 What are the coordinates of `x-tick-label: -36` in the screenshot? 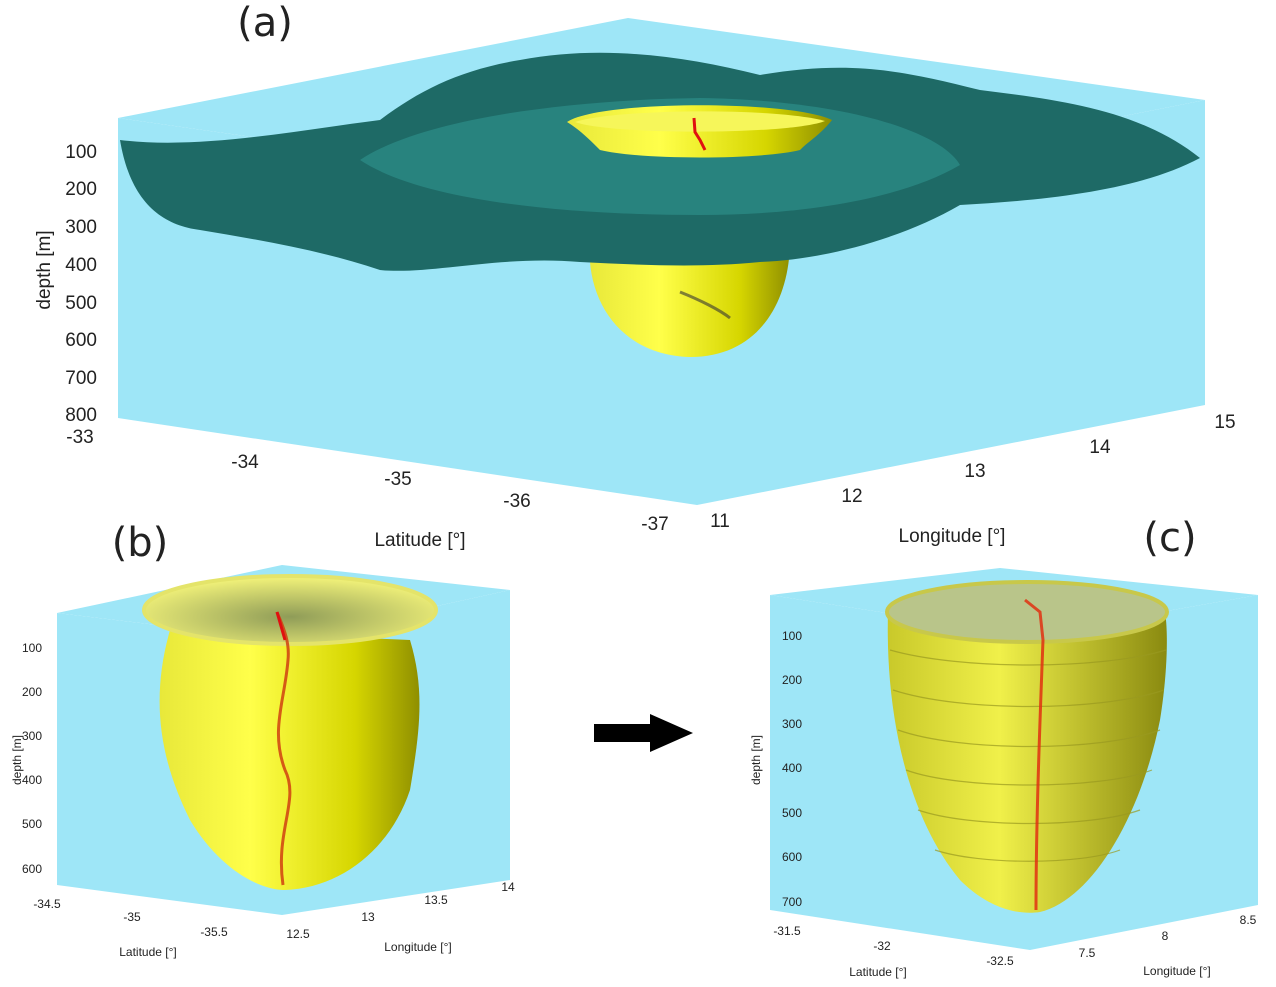 It's located at (516, 501).